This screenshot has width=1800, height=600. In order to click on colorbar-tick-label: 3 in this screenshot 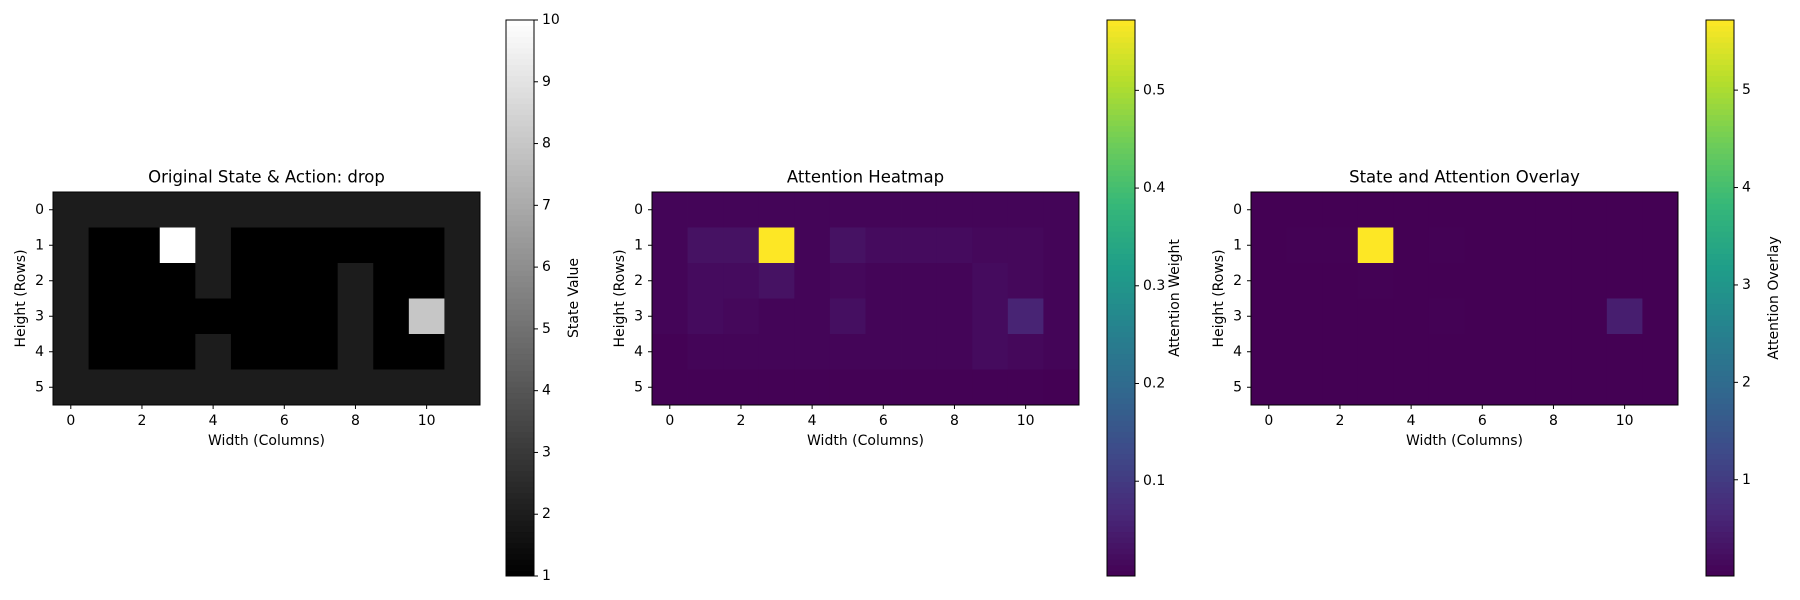, I will do `click(1746, 285)`.